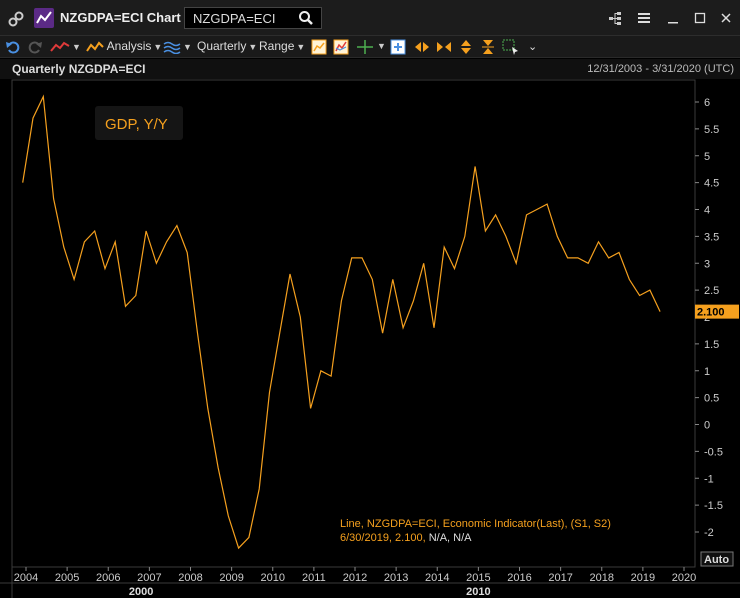 This screenshot has width=740, height=598. I want to click on scroll-up-down-icon, so click(466, 47).